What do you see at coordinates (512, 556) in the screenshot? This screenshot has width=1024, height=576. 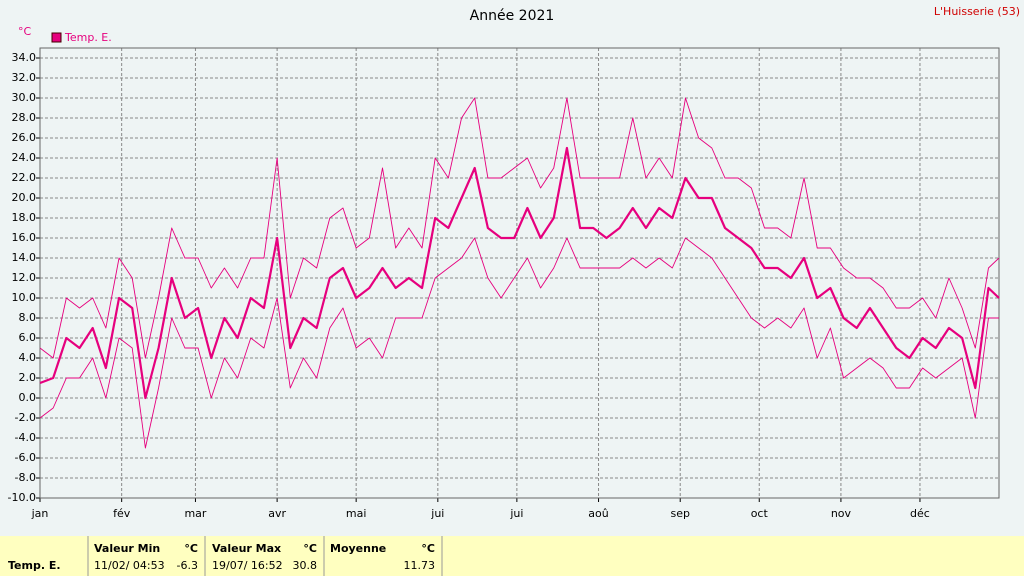 I see `stats-panel` at bounding box center [512, 556].